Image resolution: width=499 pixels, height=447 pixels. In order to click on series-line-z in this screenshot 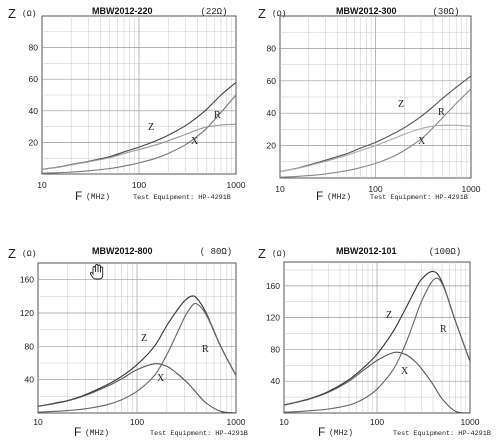, I will do `click(375, 124)`.